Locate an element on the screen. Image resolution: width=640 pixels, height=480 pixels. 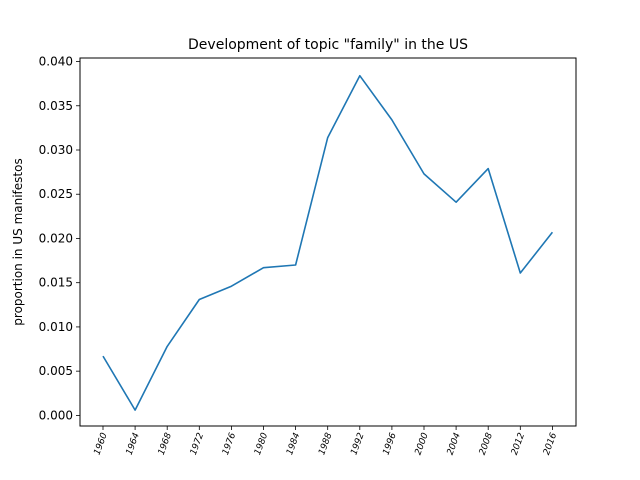
x-tick-label: 1992 is located at coordinates (357, 443).